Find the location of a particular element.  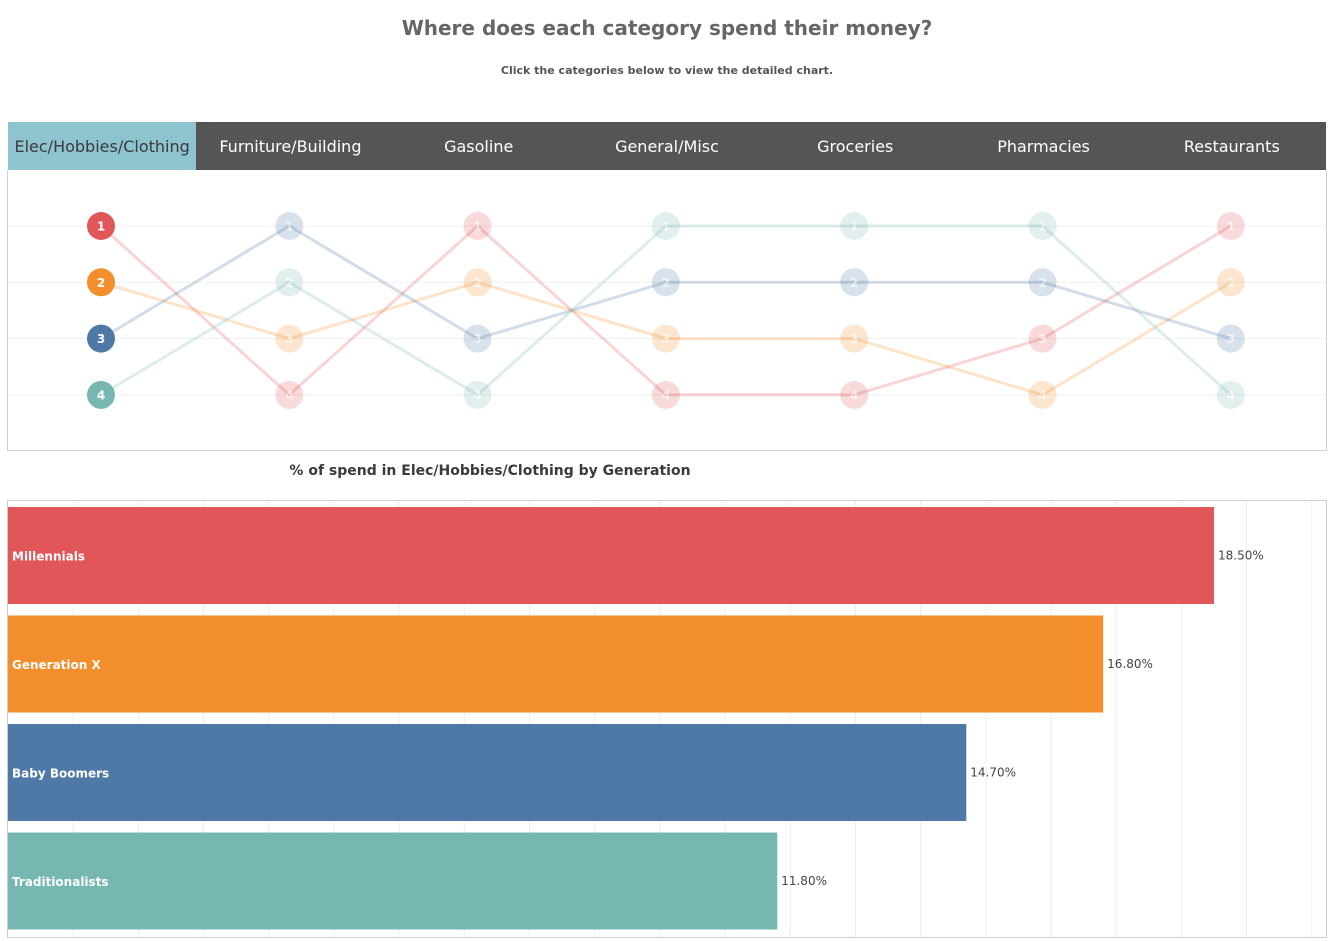

tab-furniture-building: Furniture/Building is located at coordinates (290, 146).